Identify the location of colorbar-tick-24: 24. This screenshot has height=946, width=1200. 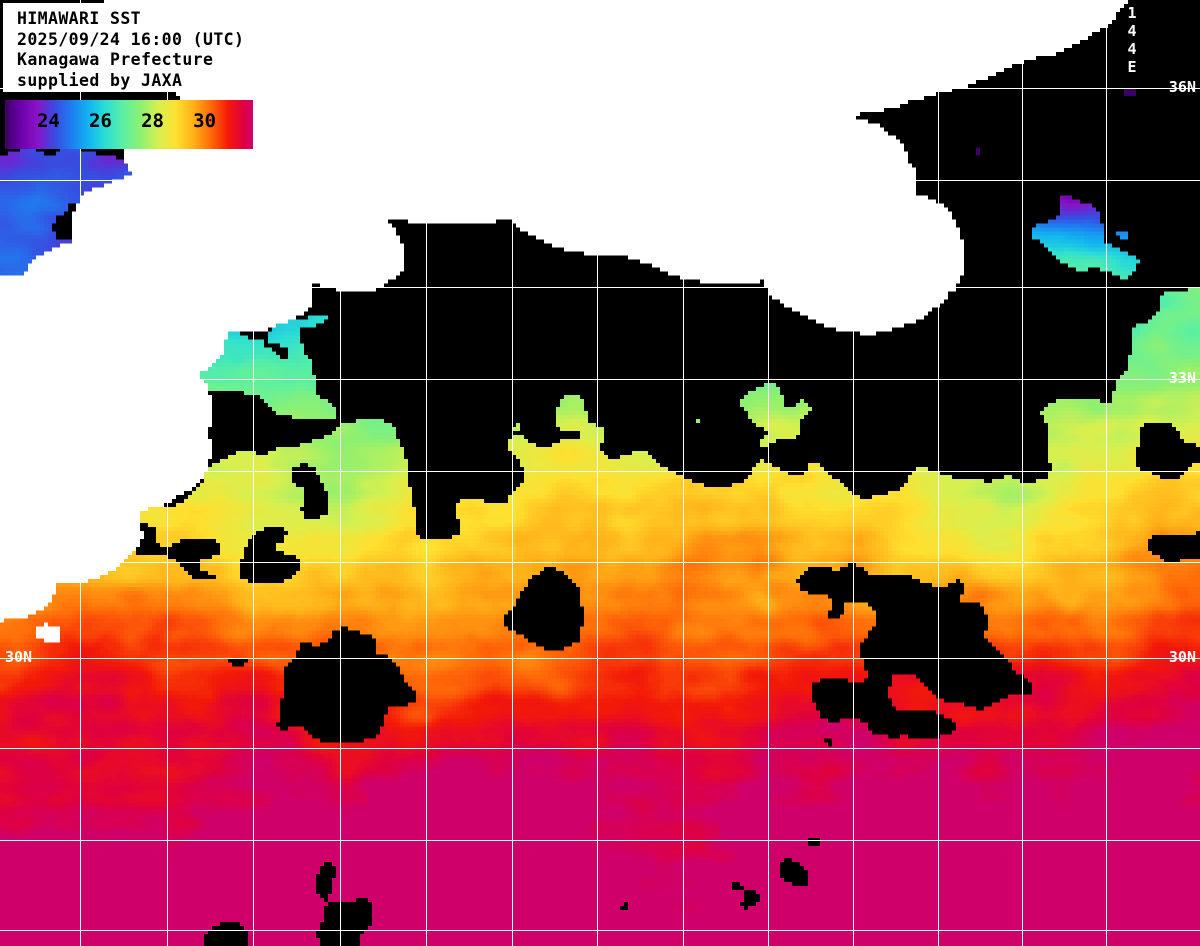
(48, 121).